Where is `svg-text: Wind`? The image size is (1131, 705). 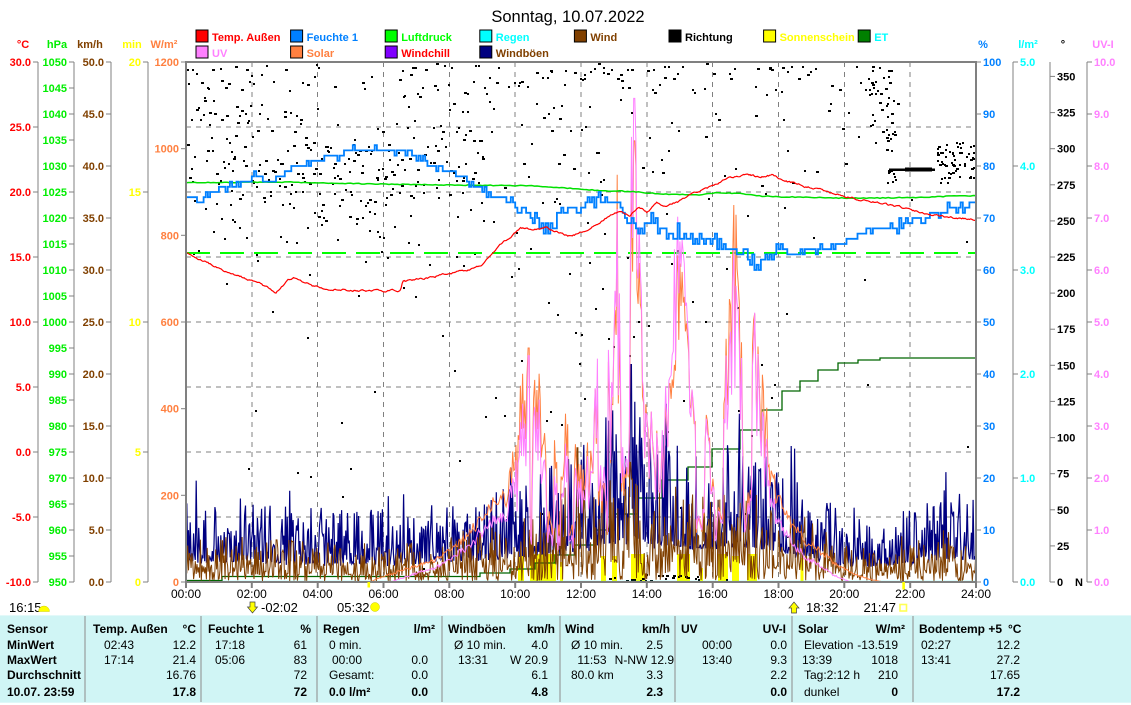 svg-text: Wind is located at coordinates (579, 629).